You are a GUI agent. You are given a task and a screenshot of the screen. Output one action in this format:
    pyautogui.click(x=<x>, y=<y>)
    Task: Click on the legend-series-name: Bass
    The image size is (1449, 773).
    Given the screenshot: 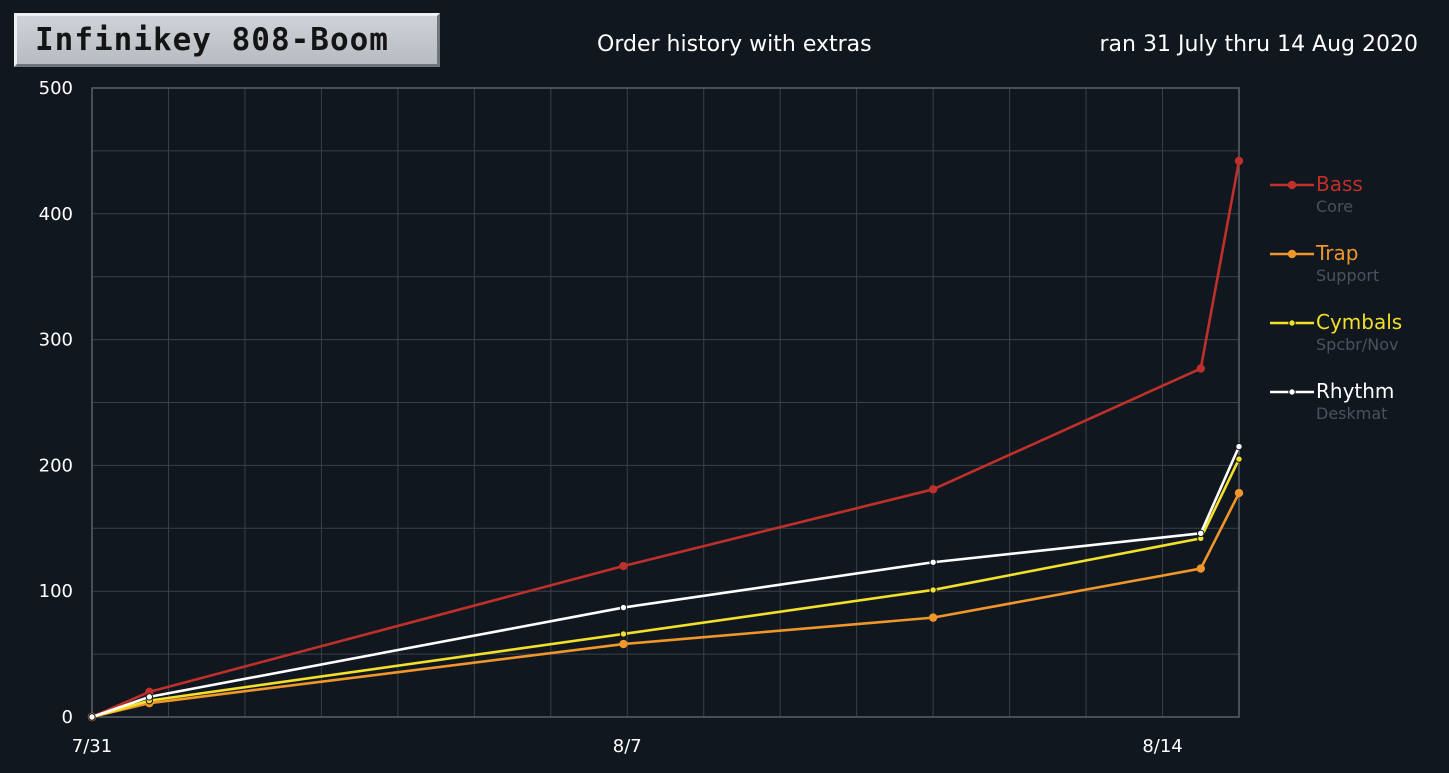 What is the action you would take?
    pyautogui.click(x=1339, y=184)
    